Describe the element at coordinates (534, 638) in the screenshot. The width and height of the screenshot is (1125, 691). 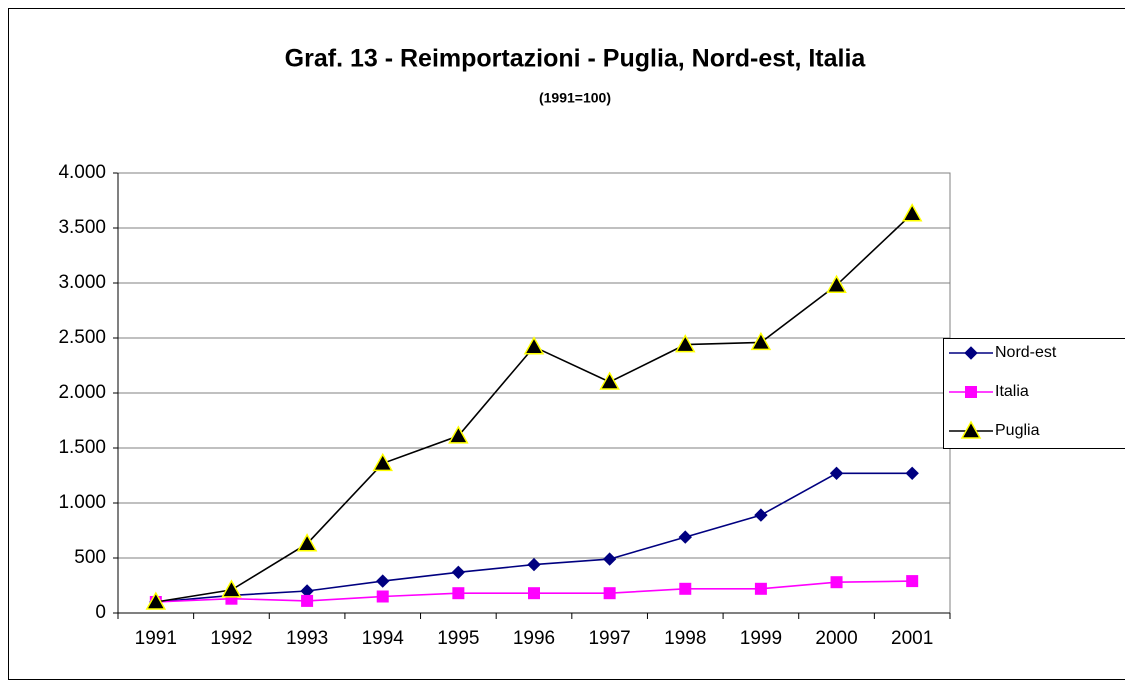
I see `x-tick-label: 1996` at that location.